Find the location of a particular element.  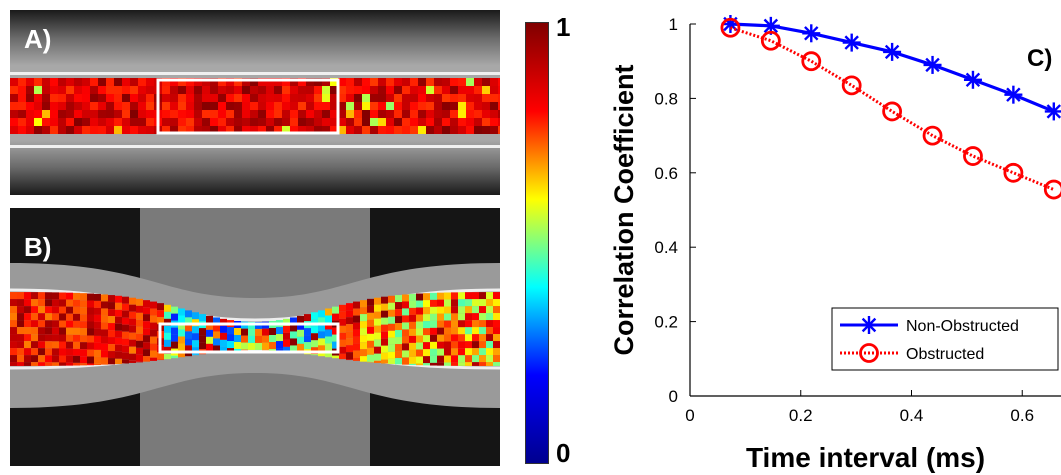

x-tick-label: 0 is located at coordinates (689, 415).